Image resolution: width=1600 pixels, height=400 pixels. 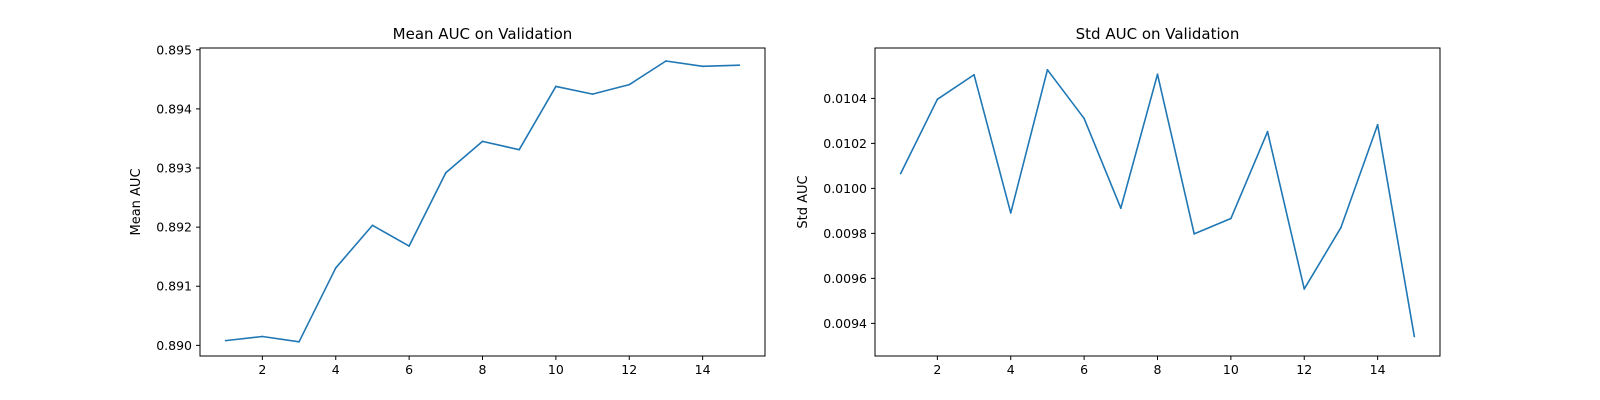 I want to click on y-tick-label: 0.893, so click(x=174, y=168).